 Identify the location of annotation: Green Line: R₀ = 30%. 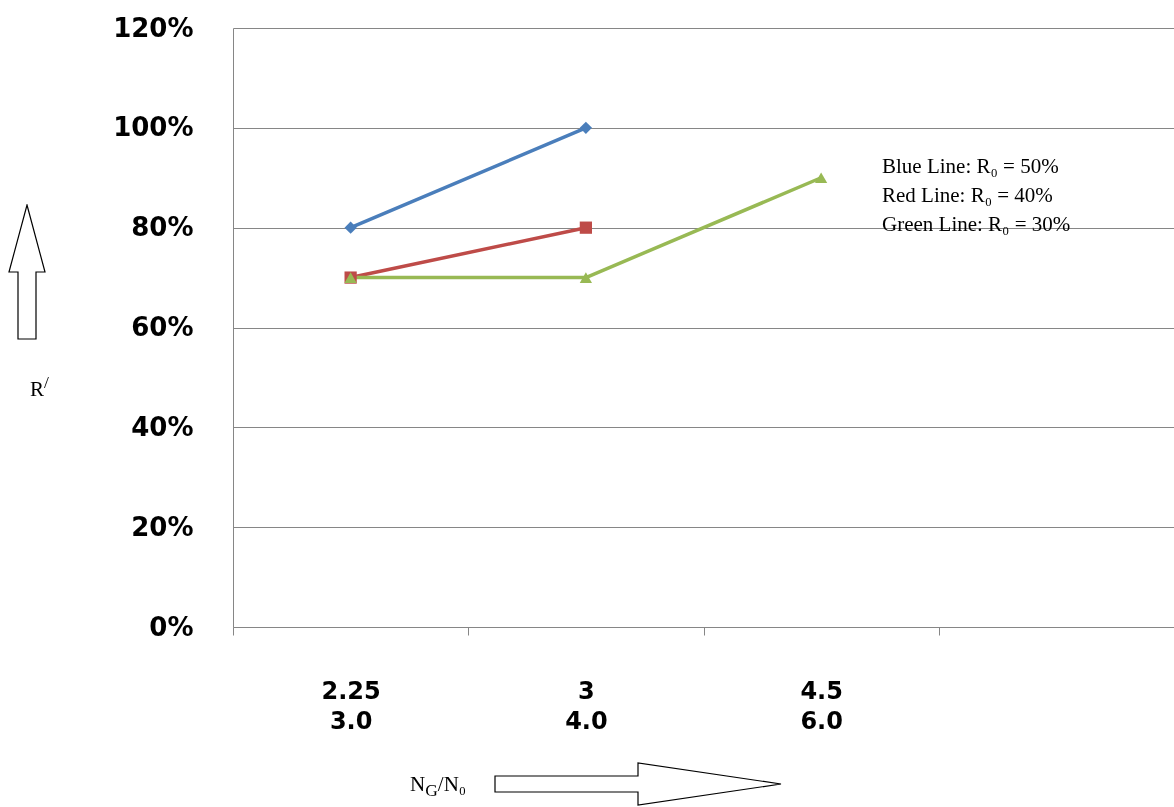
(976, 224).